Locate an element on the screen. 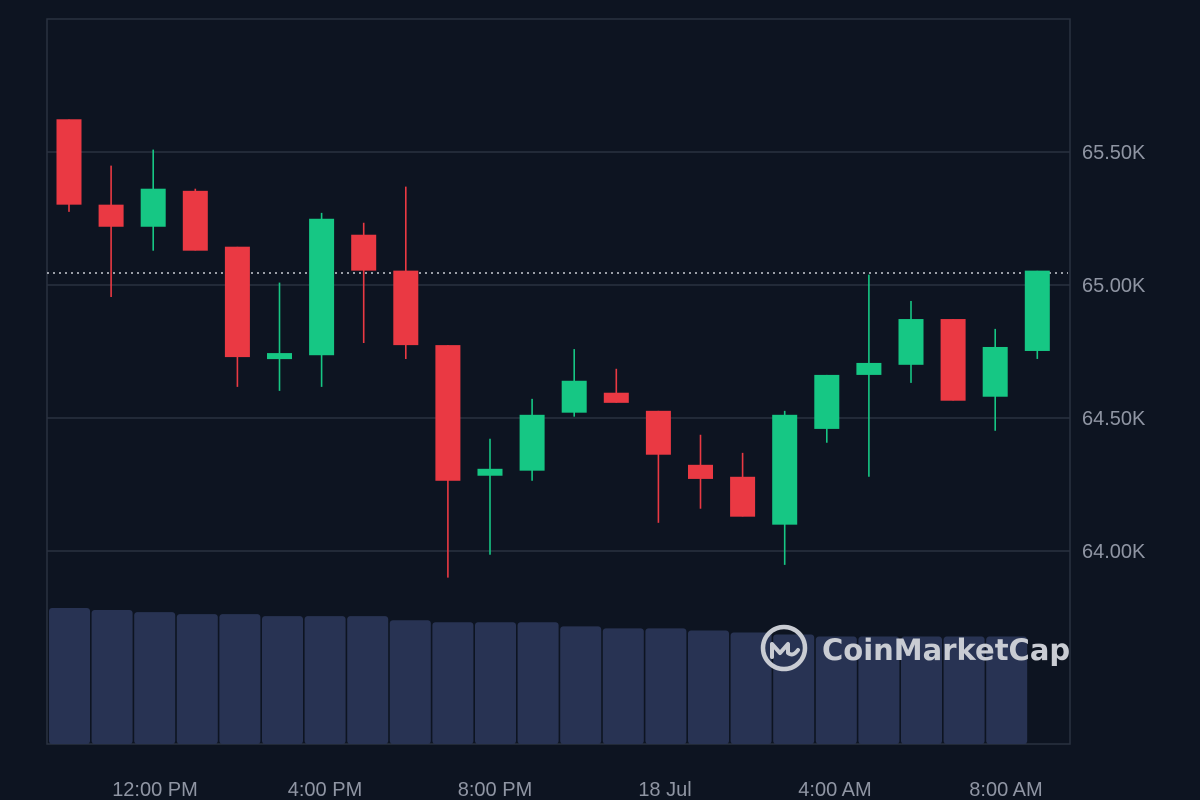 Image resolution: width=1200 pixels, height=800 pixels. watermark: CoinMarketCap is located at coordinates (915, 648).